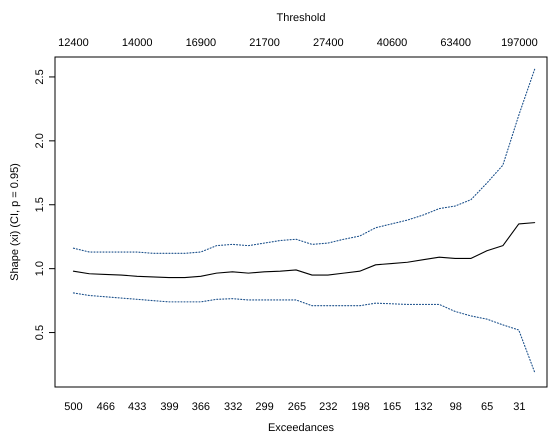  What do you see at coordinates (423, 406) in the screenshot?
I see `x-tick-label: 132` at bounding box center [423, 406].